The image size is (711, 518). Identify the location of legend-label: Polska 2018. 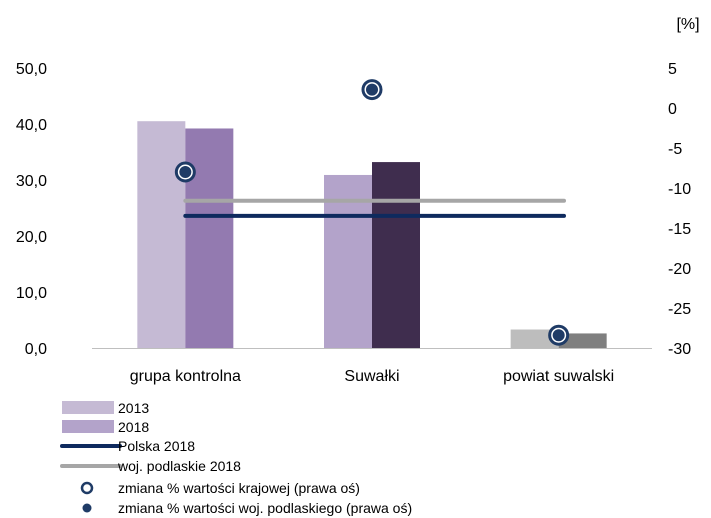
(156, 446).